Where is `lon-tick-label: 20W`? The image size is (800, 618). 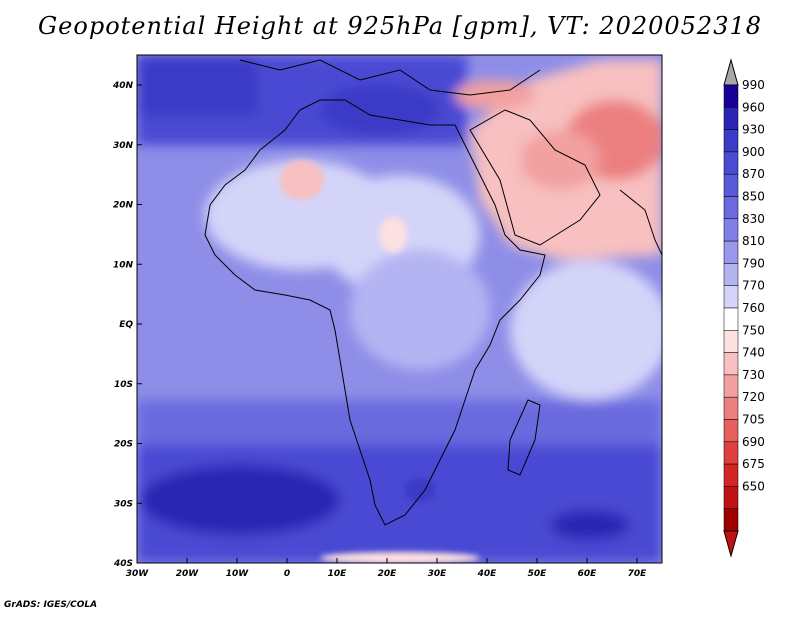 lon-tick-label: 20W is located at coordinates (188, 574).